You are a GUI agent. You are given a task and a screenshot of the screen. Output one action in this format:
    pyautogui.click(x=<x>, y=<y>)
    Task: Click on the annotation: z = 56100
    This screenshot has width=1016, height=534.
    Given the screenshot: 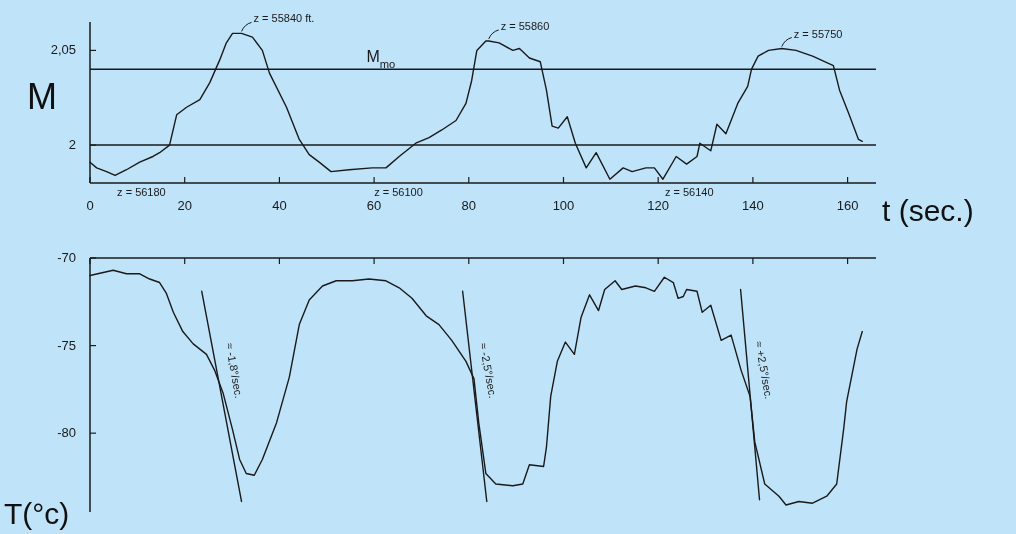 What is the action you would take?
    pyautogui.click(x=398, y=192)
    